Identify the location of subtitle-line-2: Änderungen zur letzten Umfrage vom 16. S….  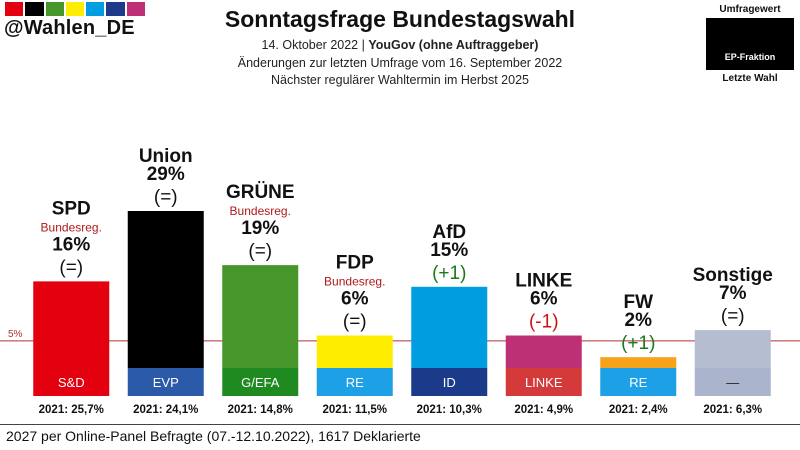
(400, 63).